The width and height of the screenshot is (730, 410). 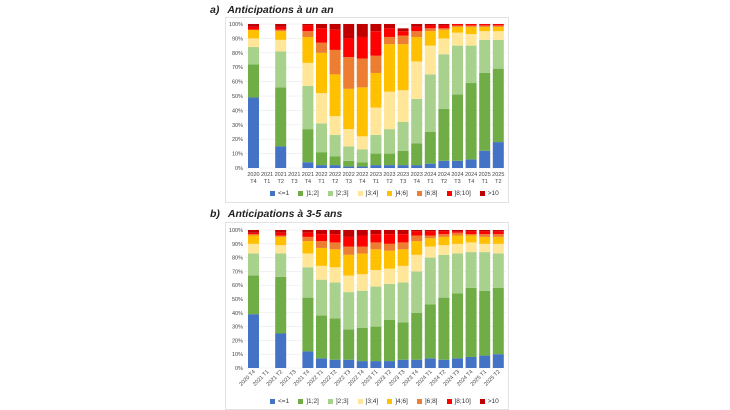 What do you see at coordinates (462, 193) in the screenshot?
I see `chart-a-legend-label: ]8;10]` at bounding box center [462, 193].